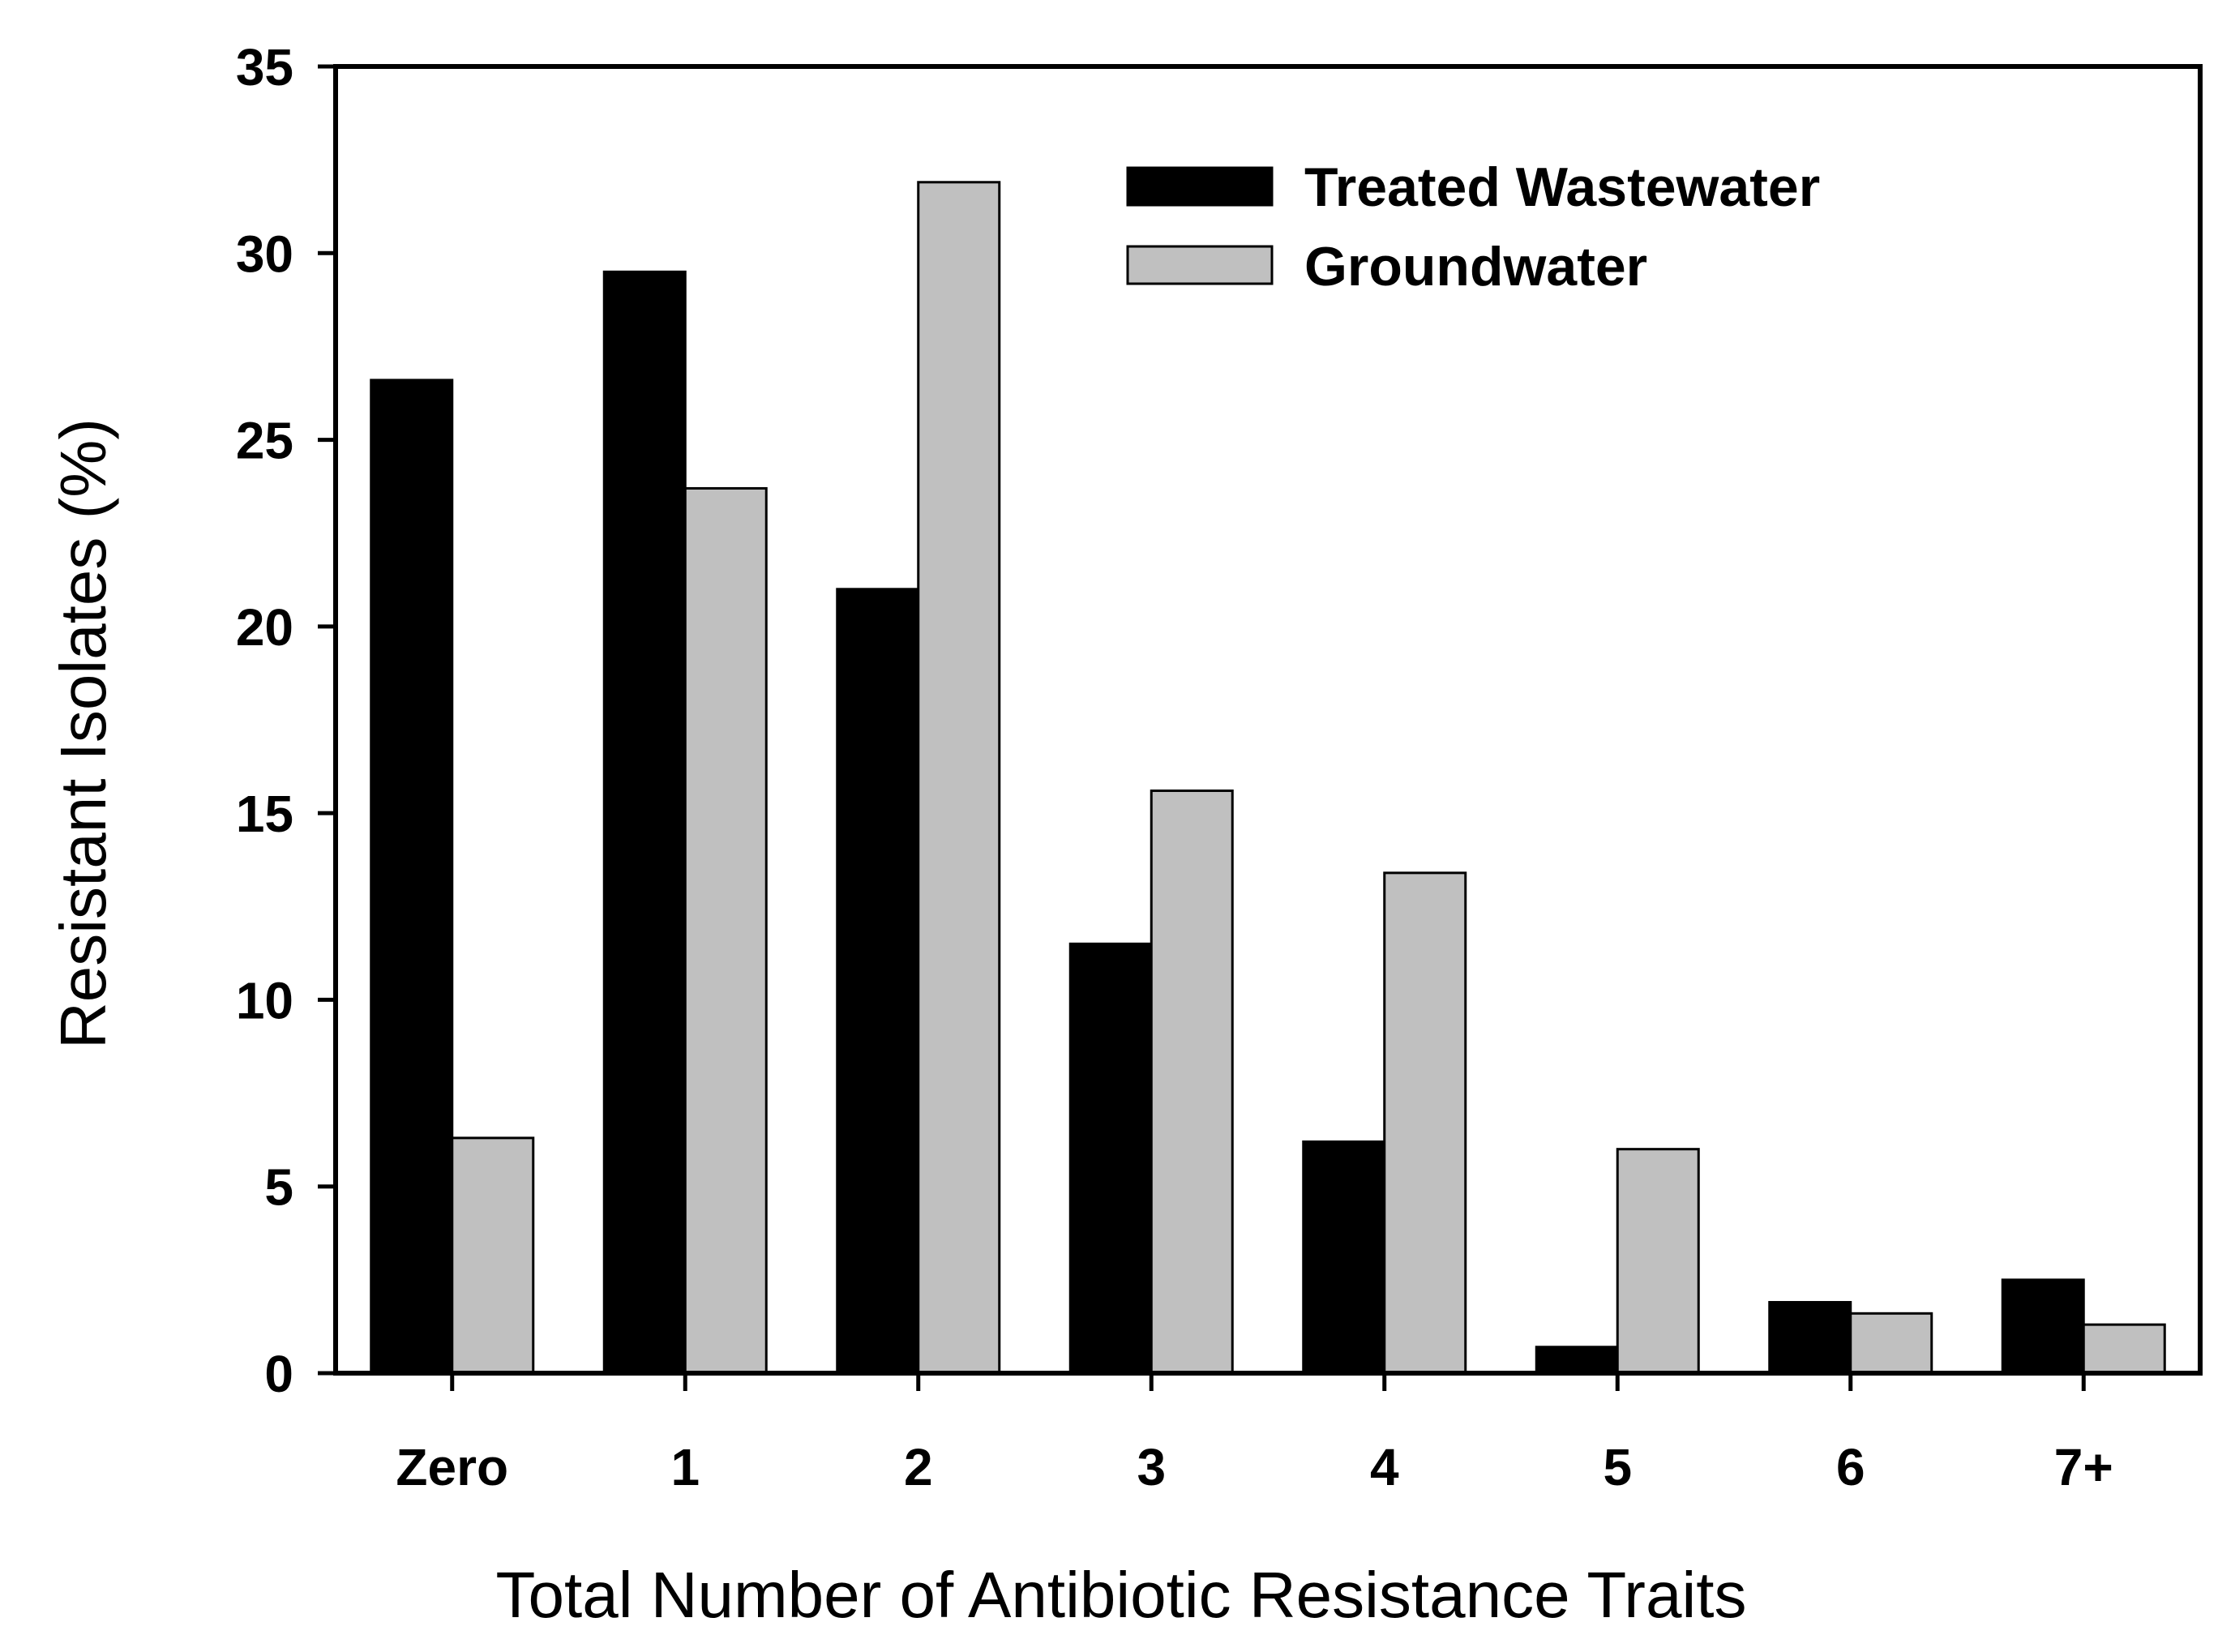 The height and width of the screenshot is (1652, 2218). Describe the element at coordinates (1200, 265) in the screenshot. I see `legend-swatch-groundwater` at that location.